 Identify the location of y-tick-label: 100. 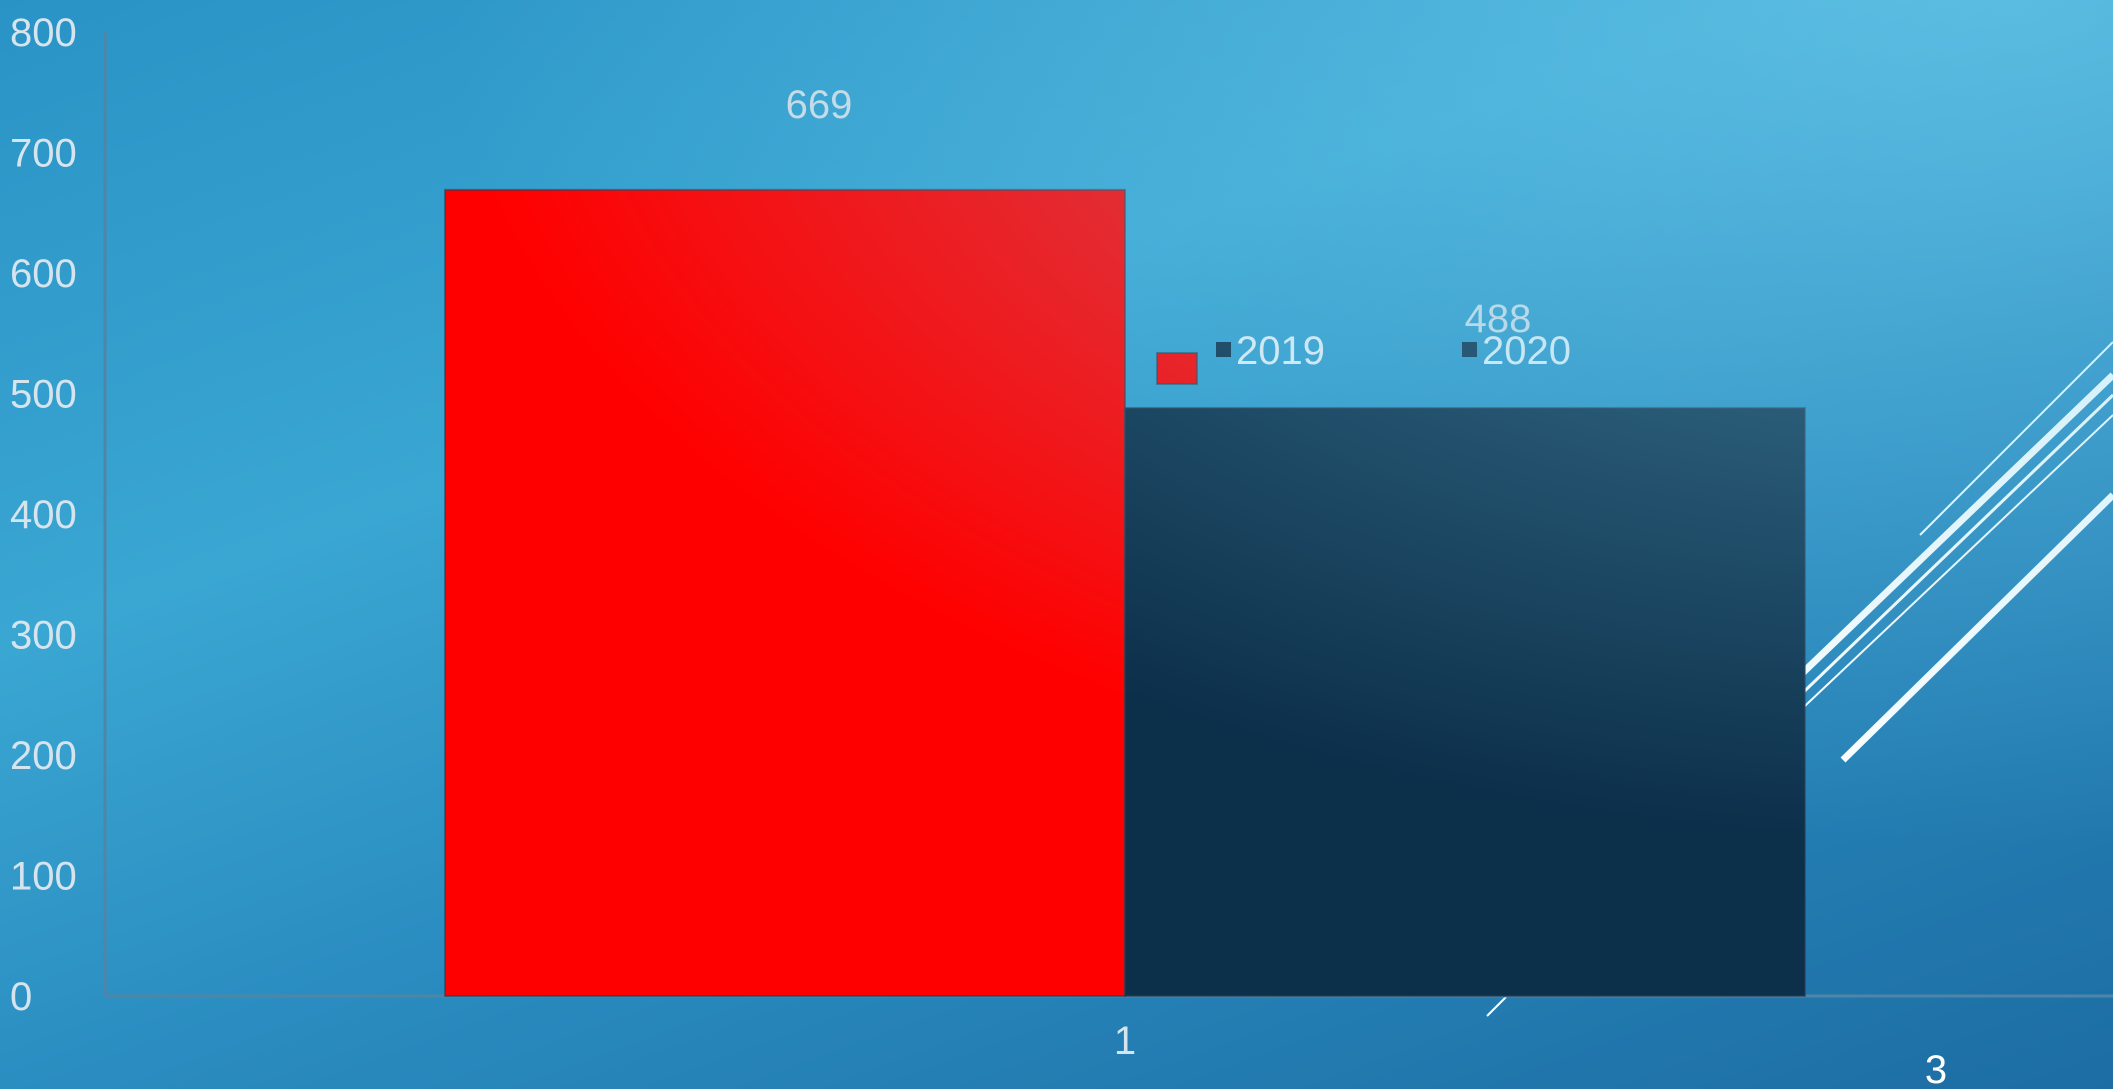
(43, 877).